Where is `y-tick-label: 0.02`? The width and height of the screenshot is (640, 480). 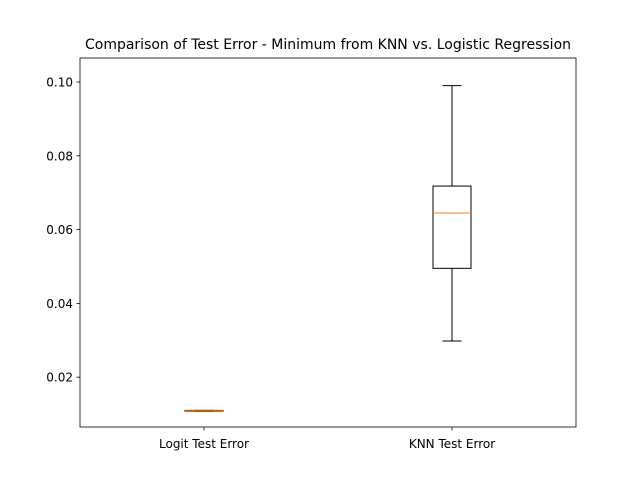
y-tick-label: 0.02 is located at coordinates (59, 378).